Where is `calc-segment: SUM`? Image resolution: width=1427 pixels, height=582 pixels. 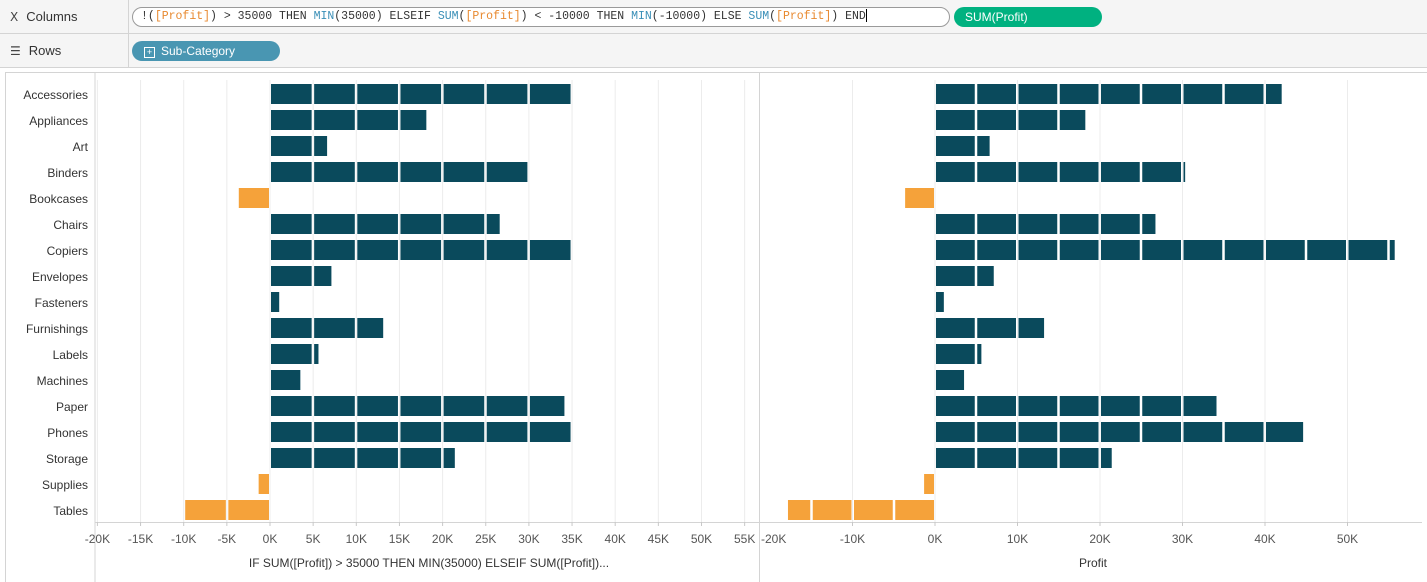 calc-segment: SUM is located at coordinates (759, 16).